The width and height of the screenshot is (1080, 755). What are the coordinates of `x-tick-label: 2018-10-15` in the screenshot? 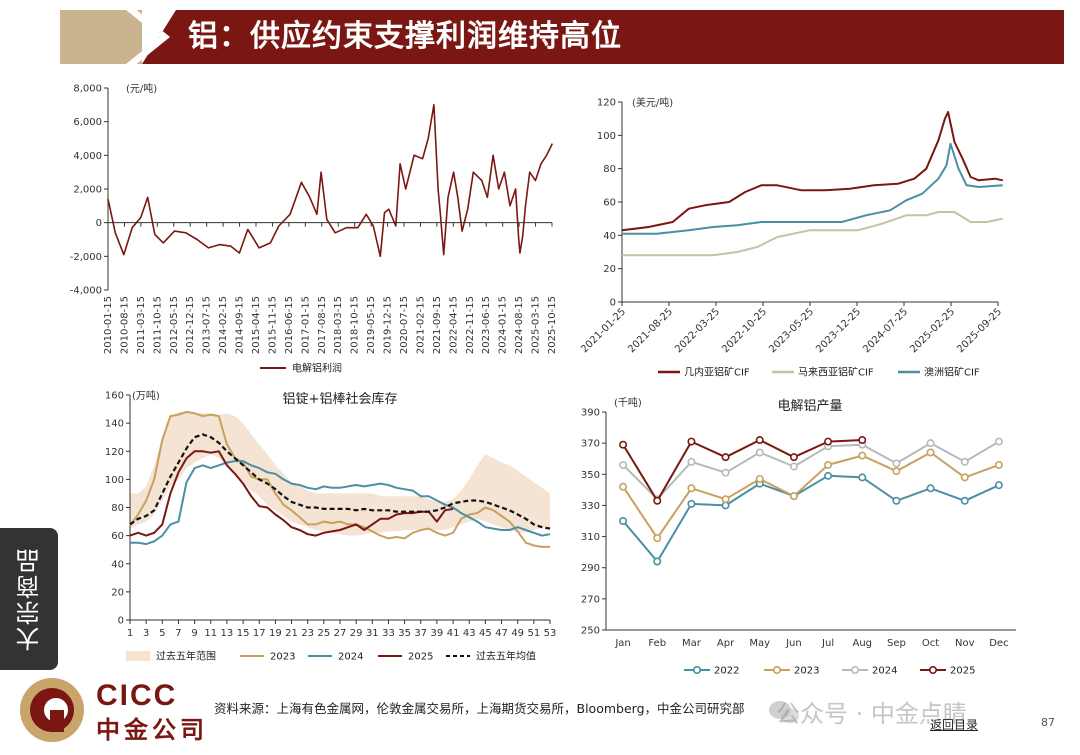 It's located at (355, 325).